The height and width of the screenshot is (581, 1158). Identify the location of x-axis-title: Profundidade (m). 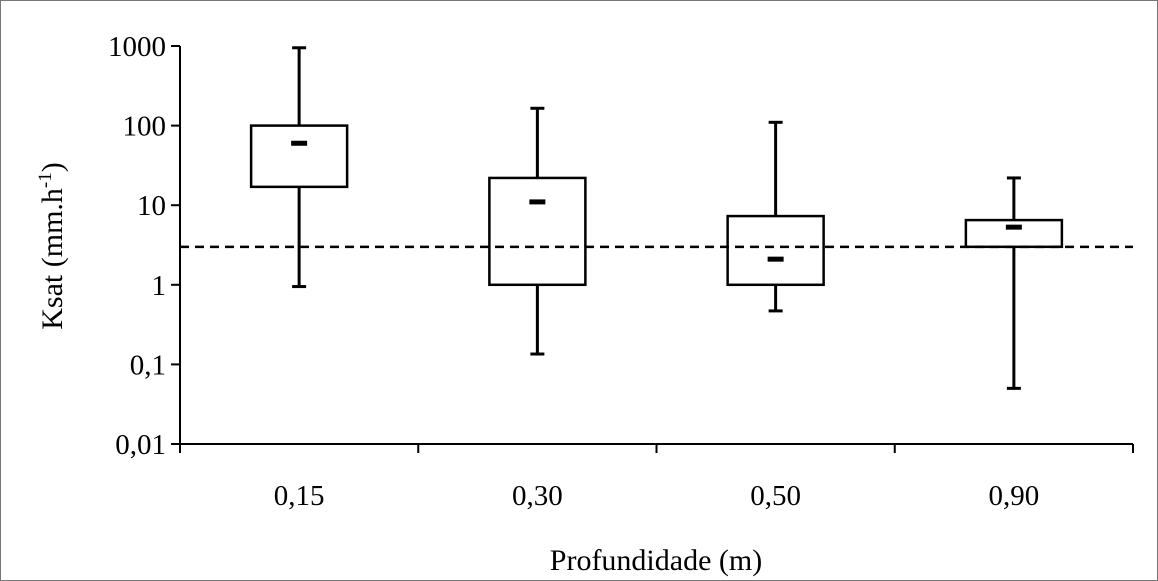
(656, 560).